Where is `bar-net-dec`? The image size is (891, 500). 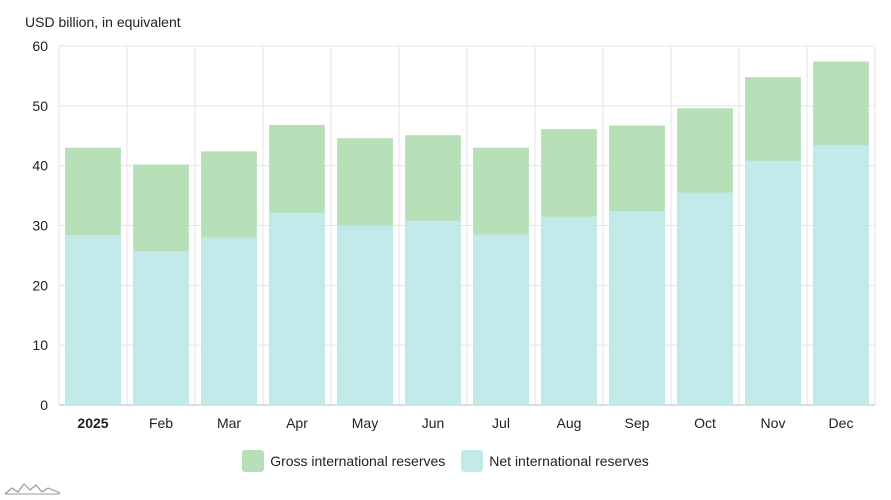 bar-net-dec is located at coordinates (841, 275).